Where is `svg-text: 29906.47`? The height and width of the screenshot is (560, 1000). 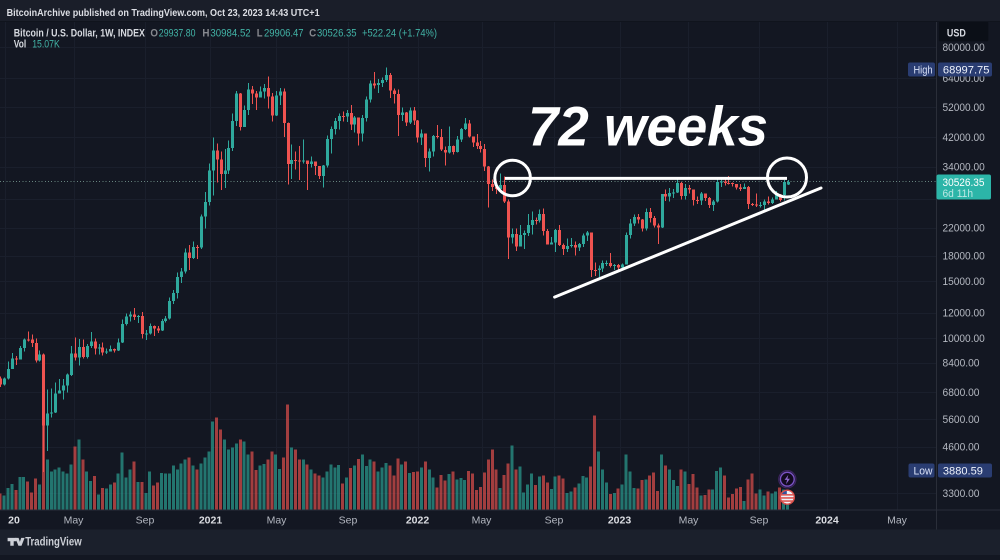 svg-text: 29906.47 is located at coordinates (284, 34).